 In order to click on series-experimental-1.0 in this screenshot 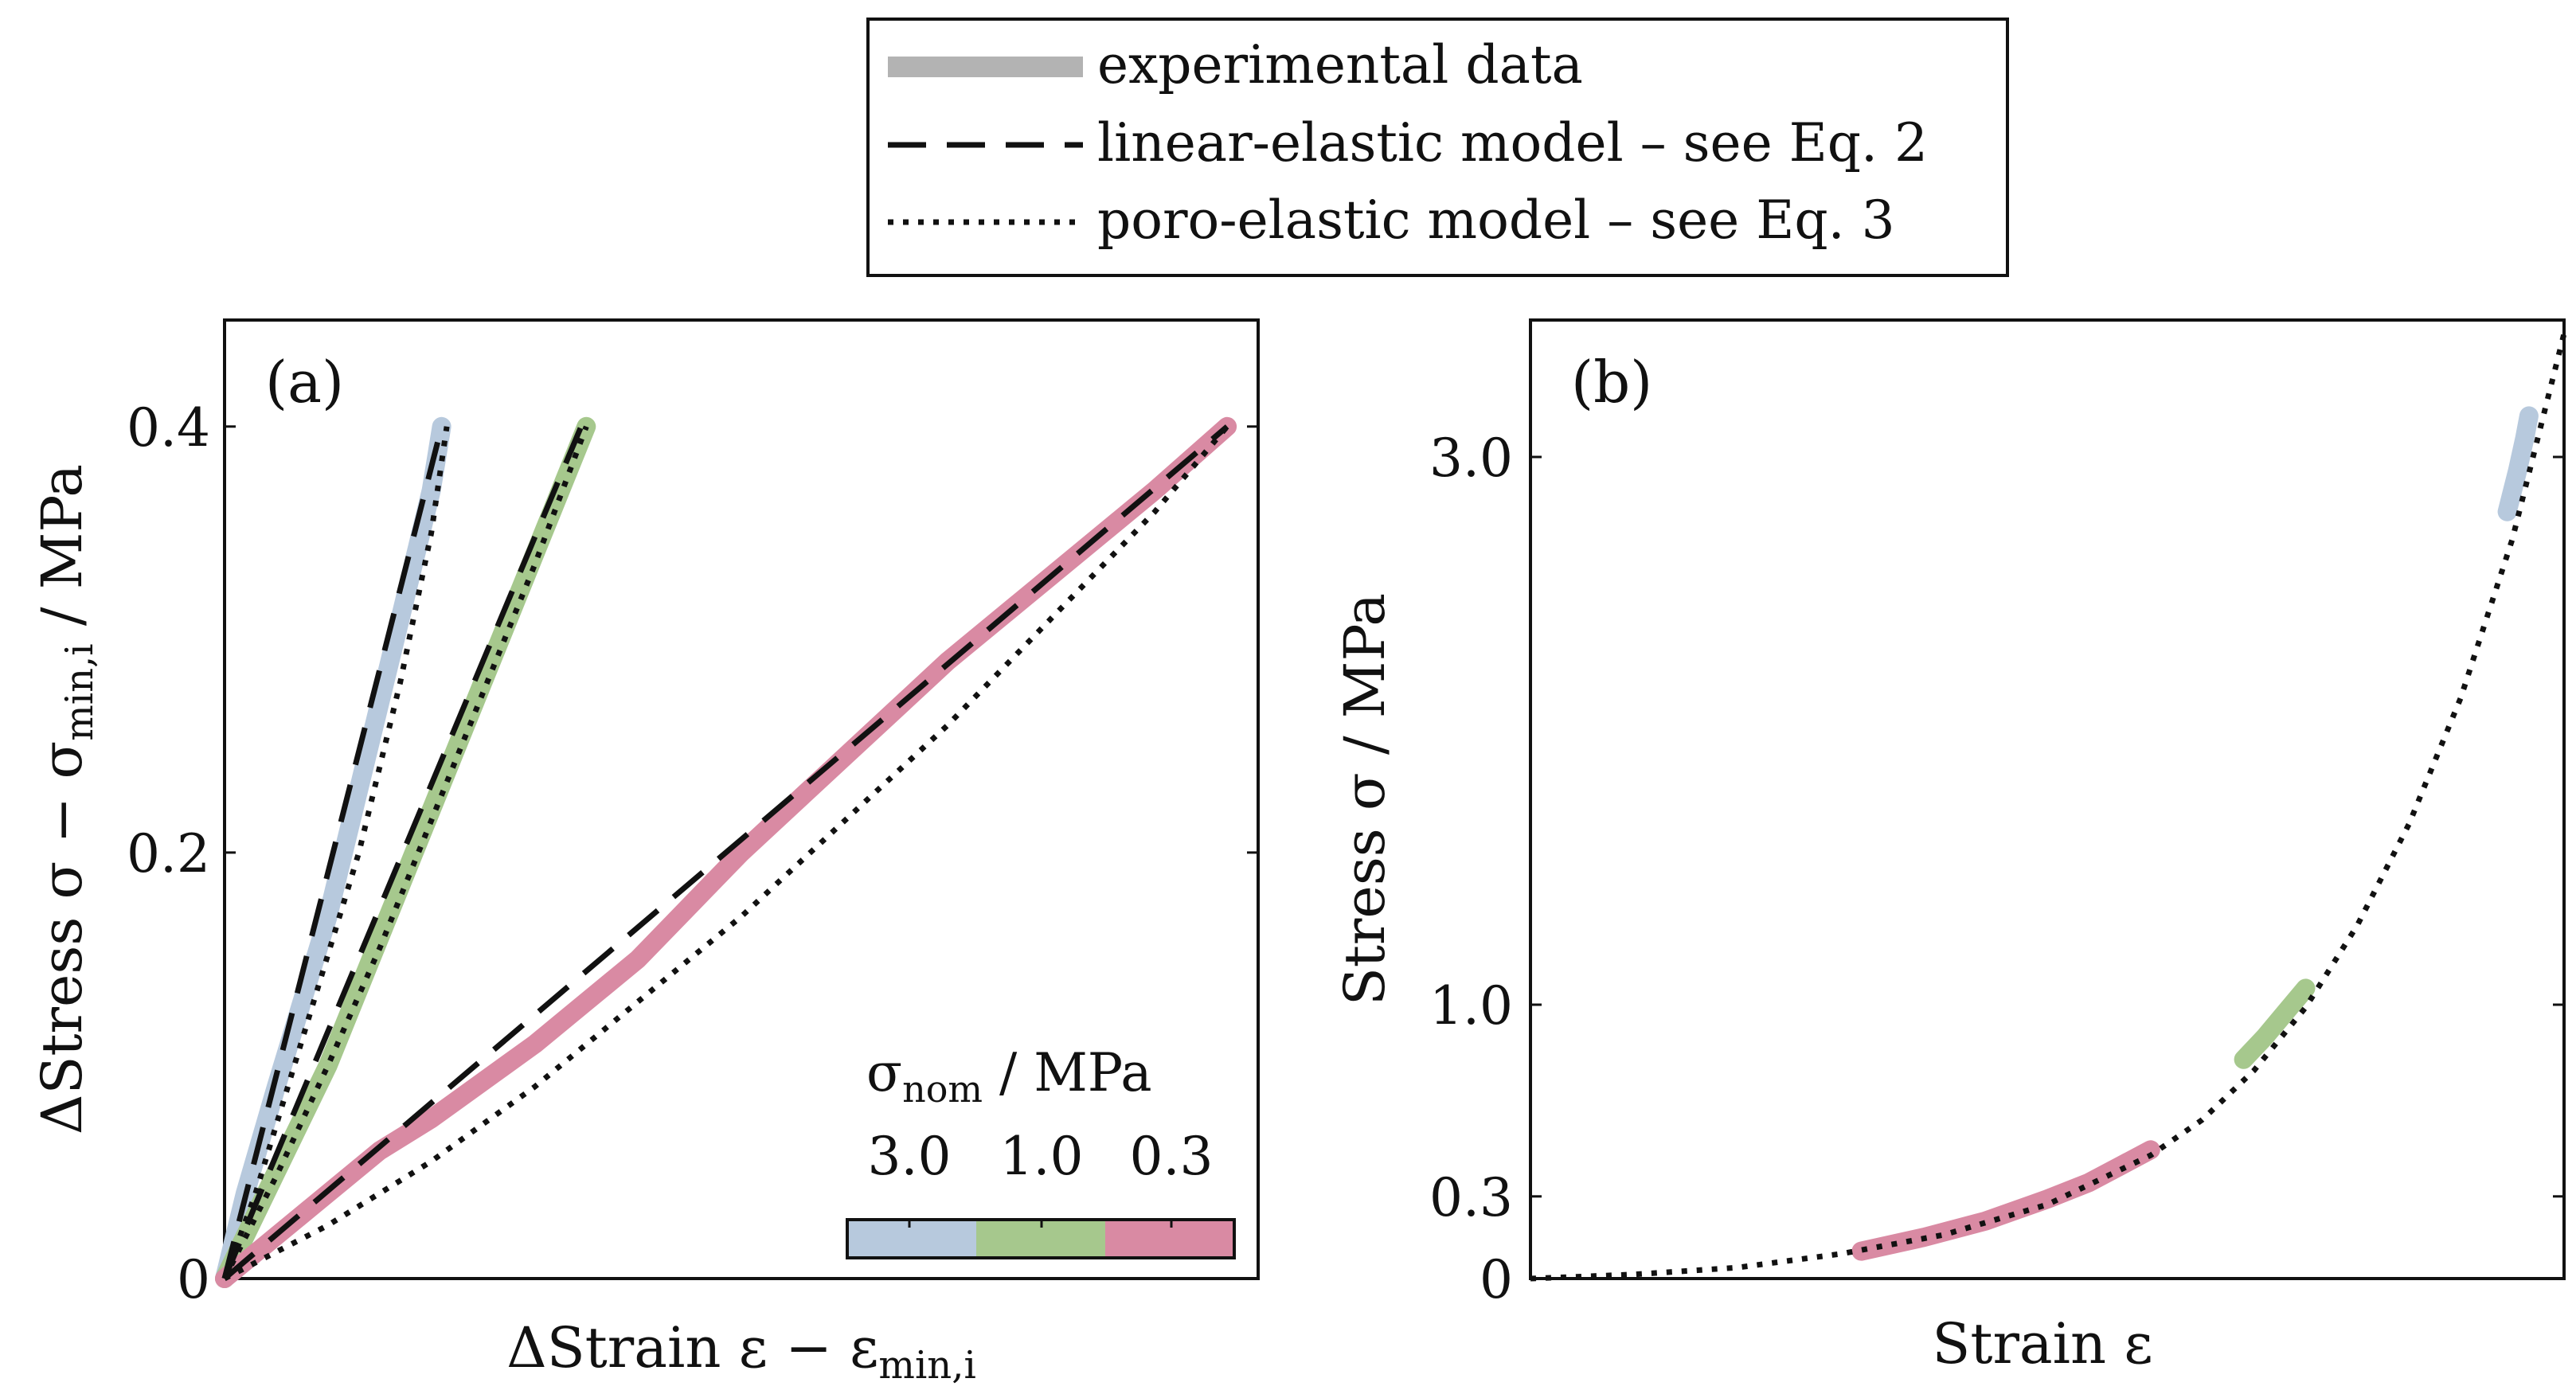, I will do `click(2275, 1023)`.